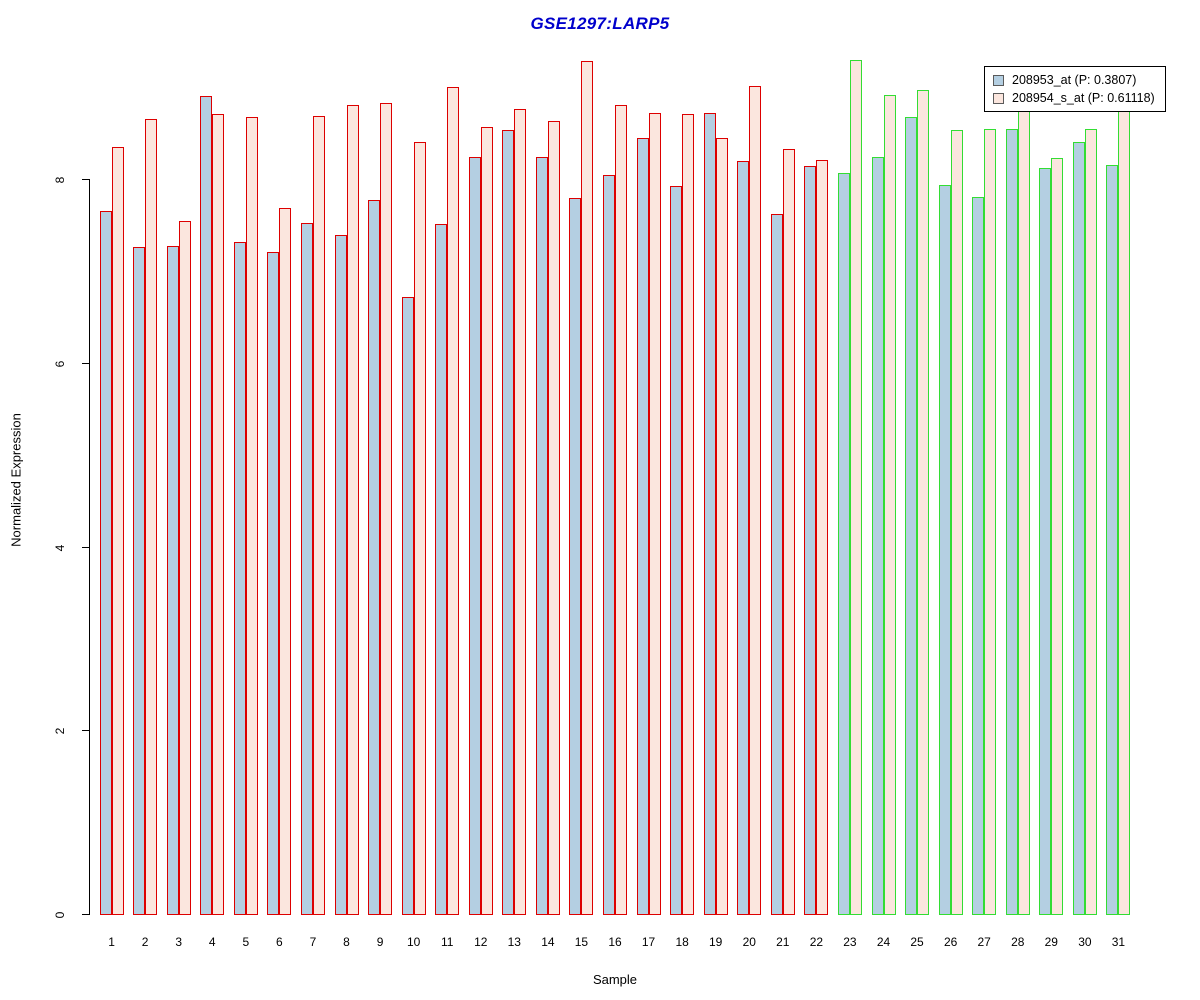 The height and width of the screenshot is (1000, 1200). I want to click on bar-group-sample-6: 6, so click(279, 474).